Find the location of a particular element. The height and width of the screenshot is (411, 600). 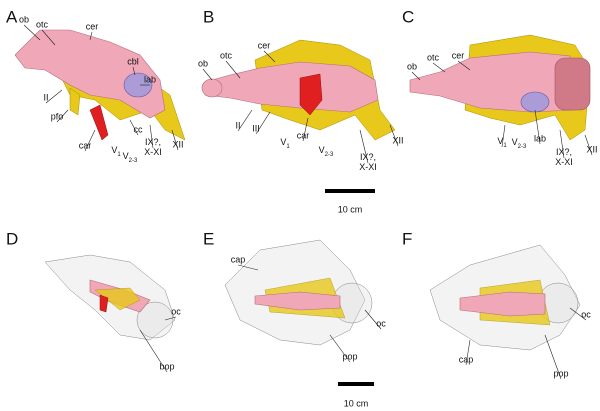

panel-letter: C is located at coordinates (408, 16).